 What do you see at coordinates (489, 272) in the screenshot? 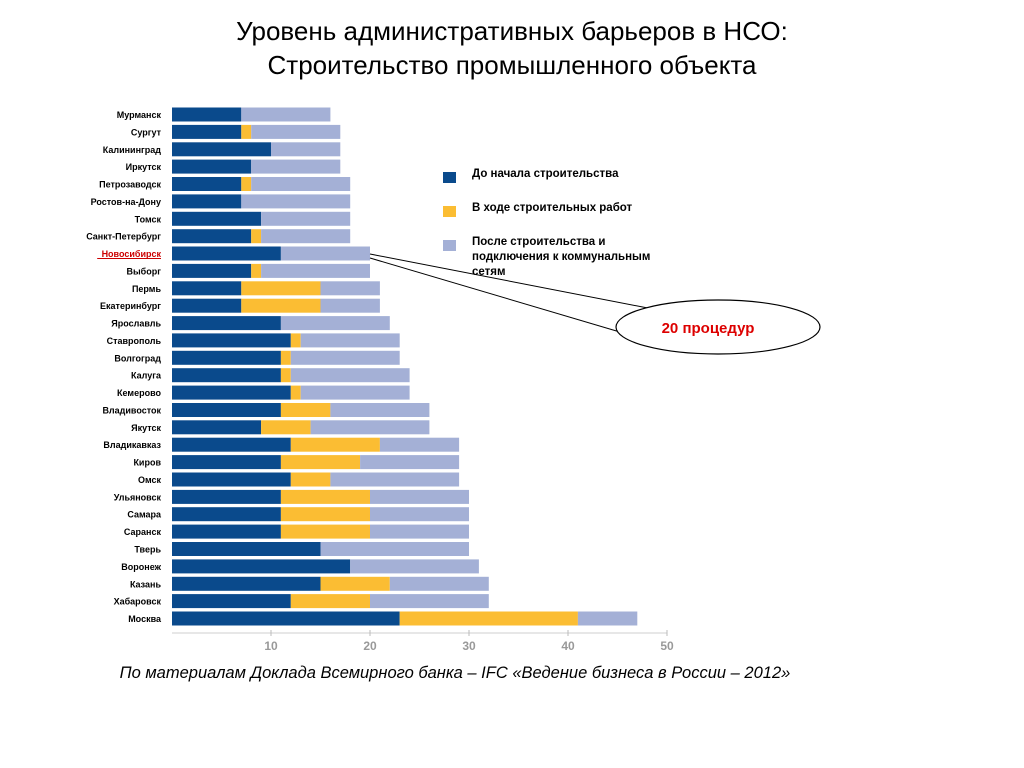
I see `legend-label-after: сетям` at bounding box center [489, 272].